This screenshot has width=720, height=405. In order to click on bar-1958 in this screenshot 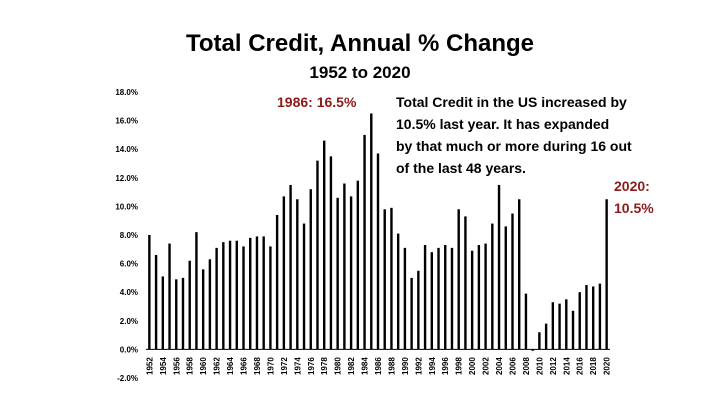, I will do `click(189, 305)`.